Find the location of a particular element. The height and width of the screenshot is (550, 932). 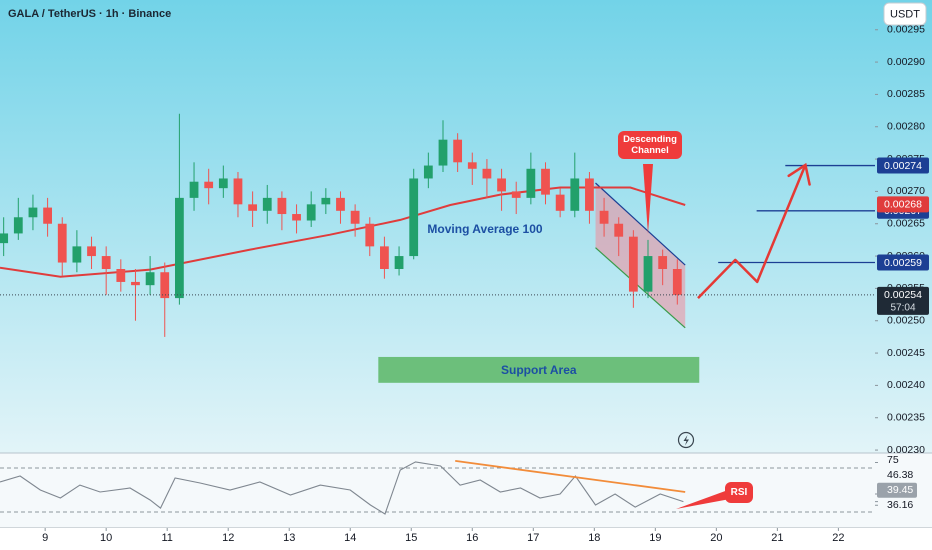

y-tick-label: 0.00265 is located at coordinates (906, 224).